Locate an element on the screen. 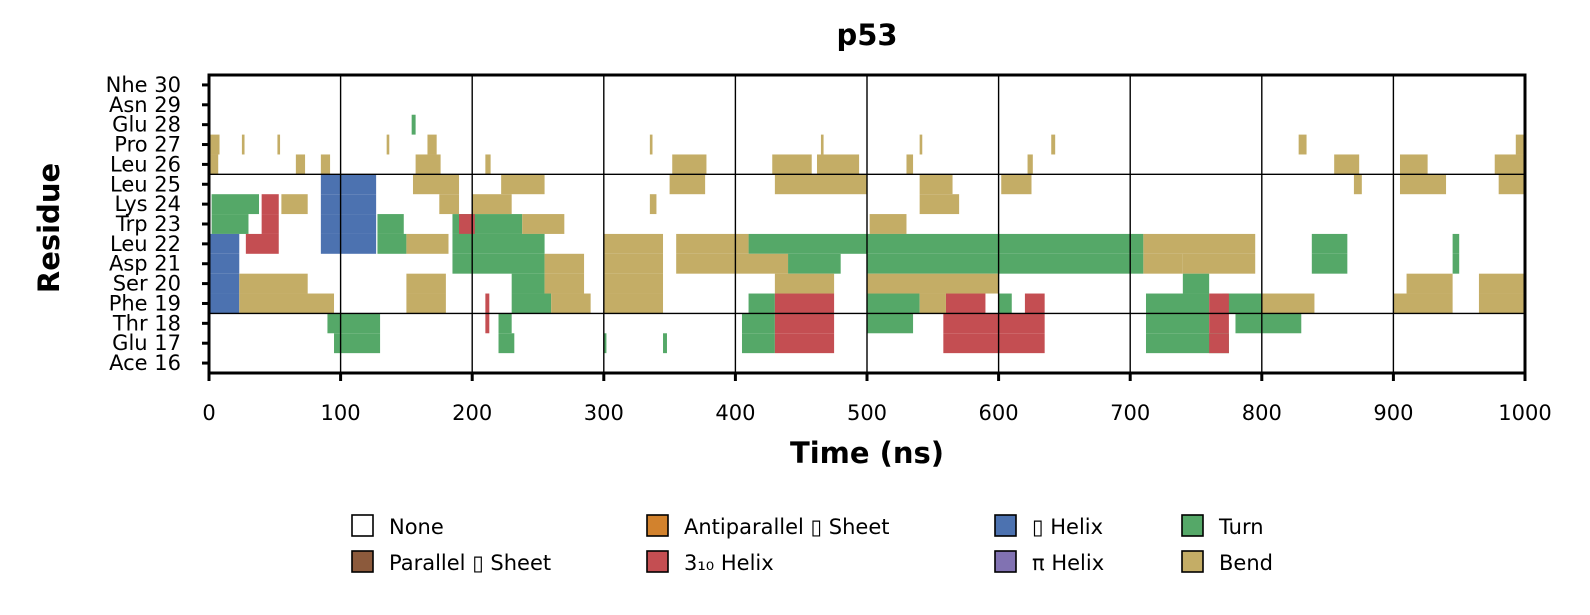  legend-label-pi: π Helix is located at coordinates (1068, 563).